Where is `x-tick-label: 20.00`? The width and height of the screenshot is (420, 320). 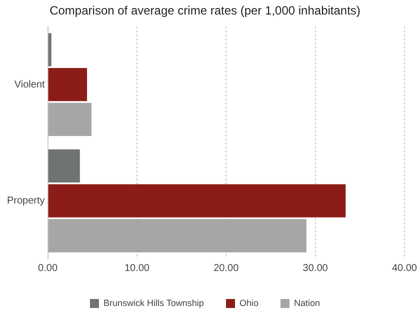
x-tick-label: 20.00 is located at coordinates (227, 268).